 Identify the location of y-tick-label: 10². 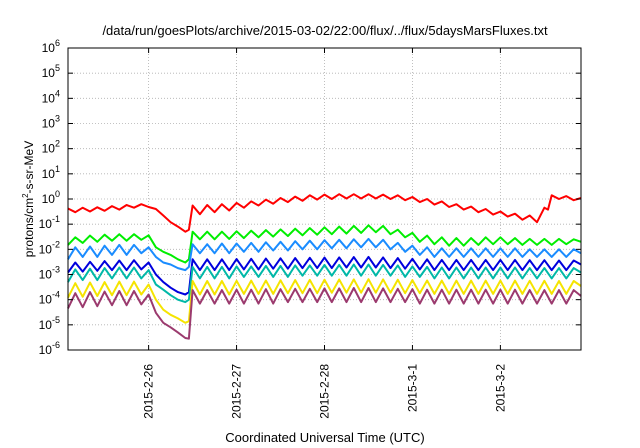
(51, 147).